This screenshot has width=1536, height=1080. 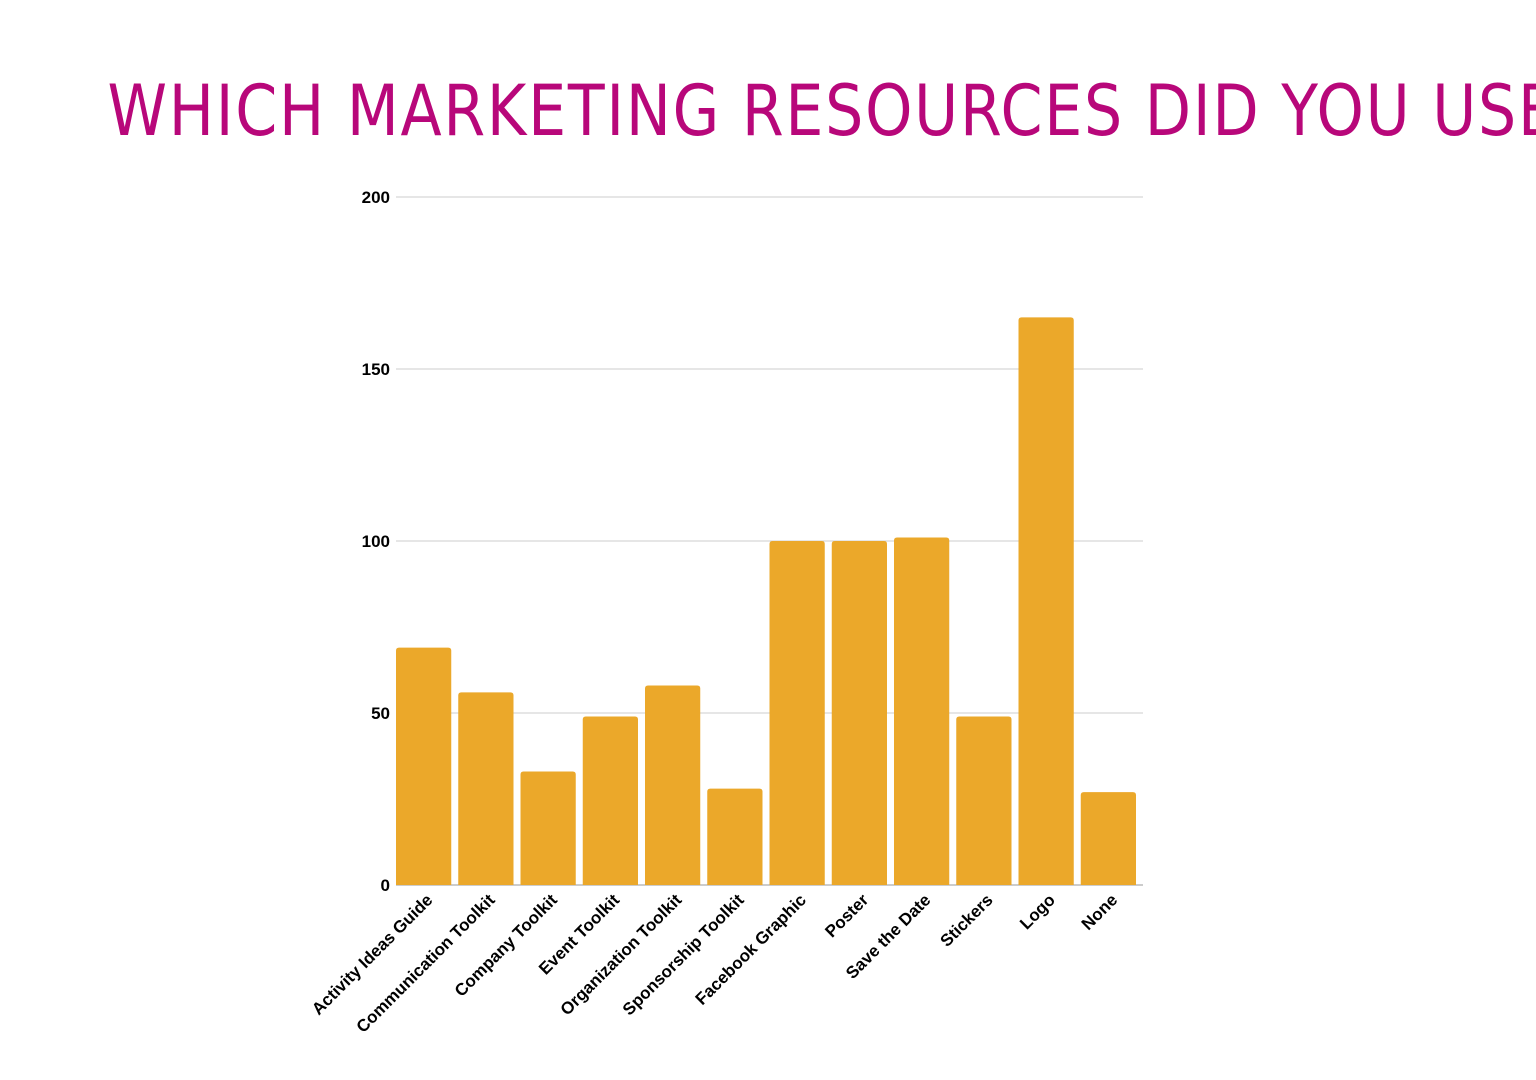 What do you see at coordinates (385, 885) in the screenshot?
I see `y-tick-label: 0` at bounding box center [385, 885].